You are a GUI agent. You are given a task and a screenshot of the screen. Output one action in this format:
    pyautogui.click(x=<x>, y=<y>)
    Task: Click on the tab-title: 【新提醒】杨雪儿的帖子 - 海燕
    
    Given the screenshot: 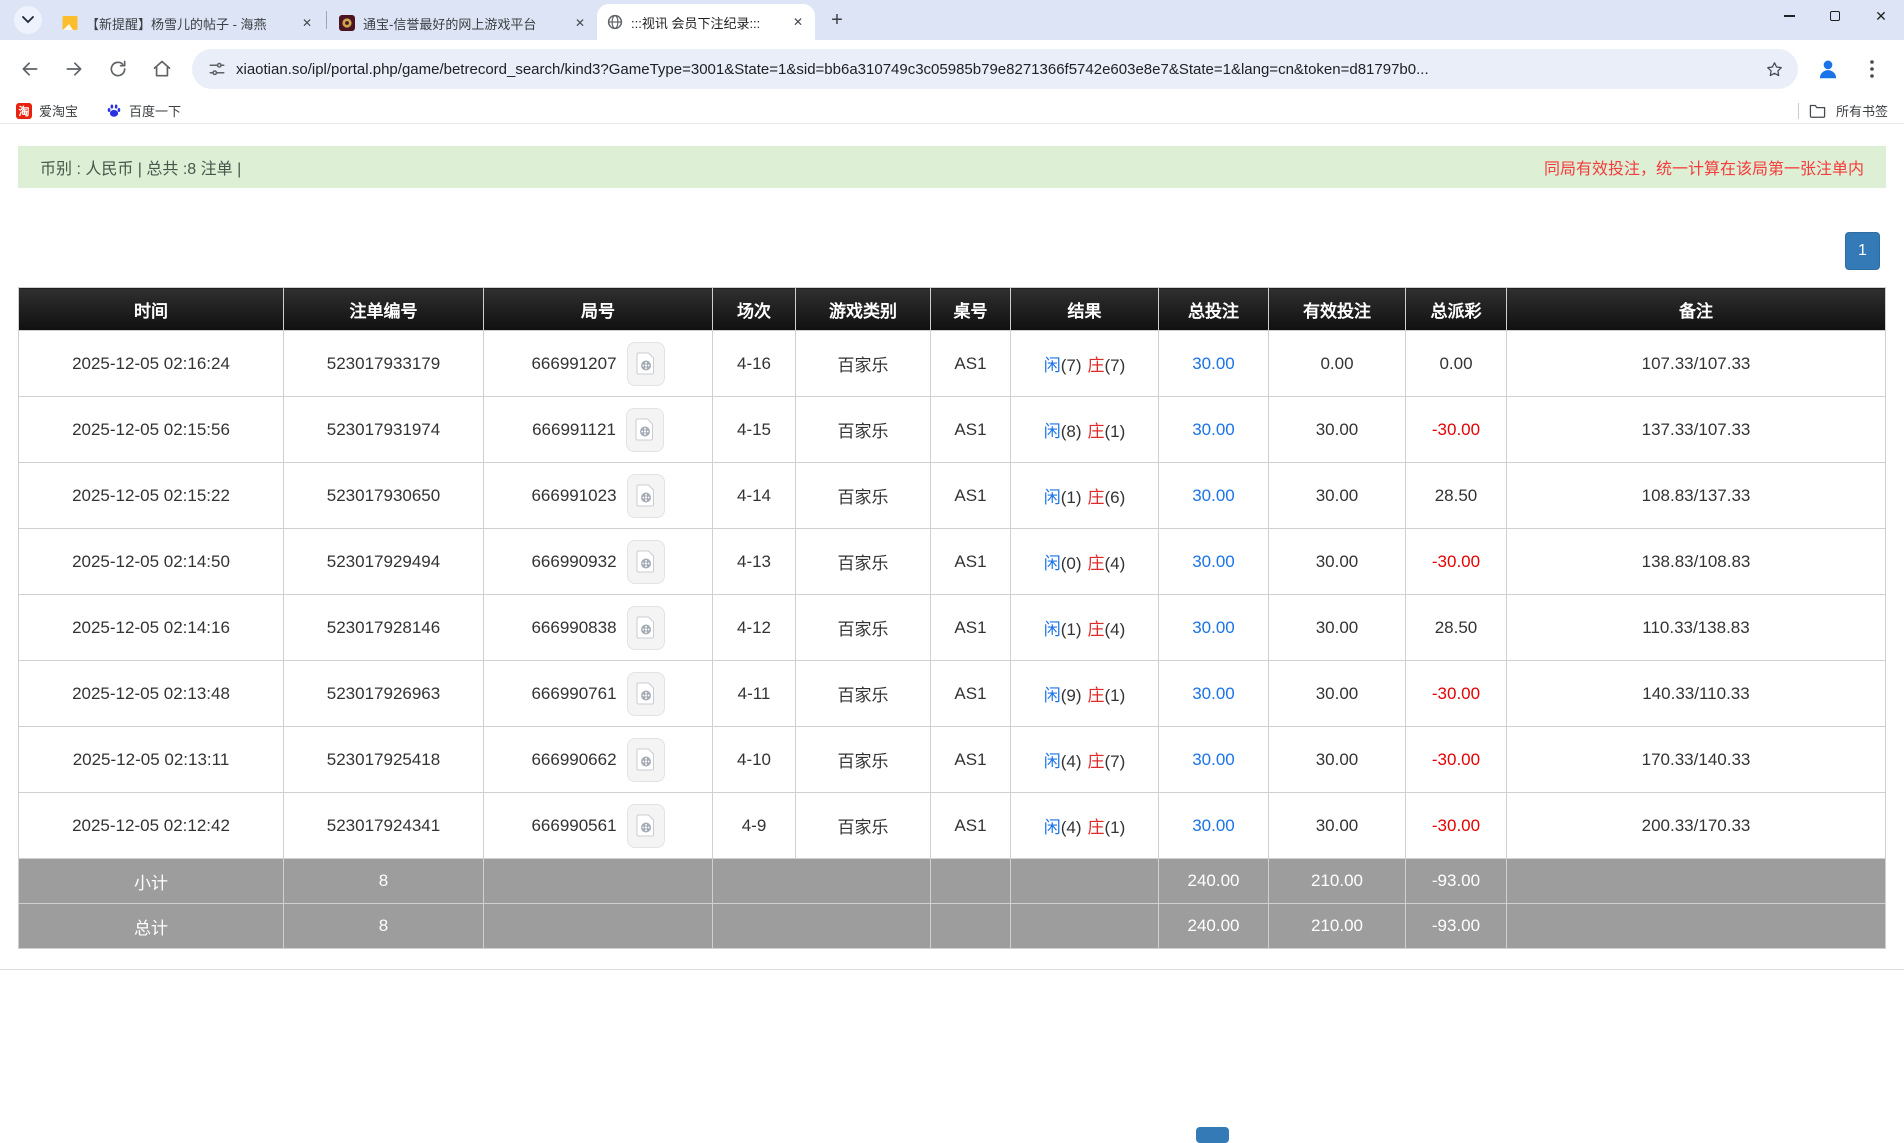 What is the action you would take?
    pyautogui.click(x=176, y=24)
    